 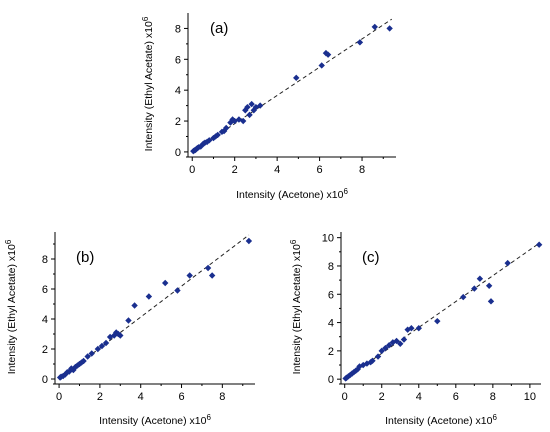 I want to click on panel-label: (c), so click(x=371, y=257).